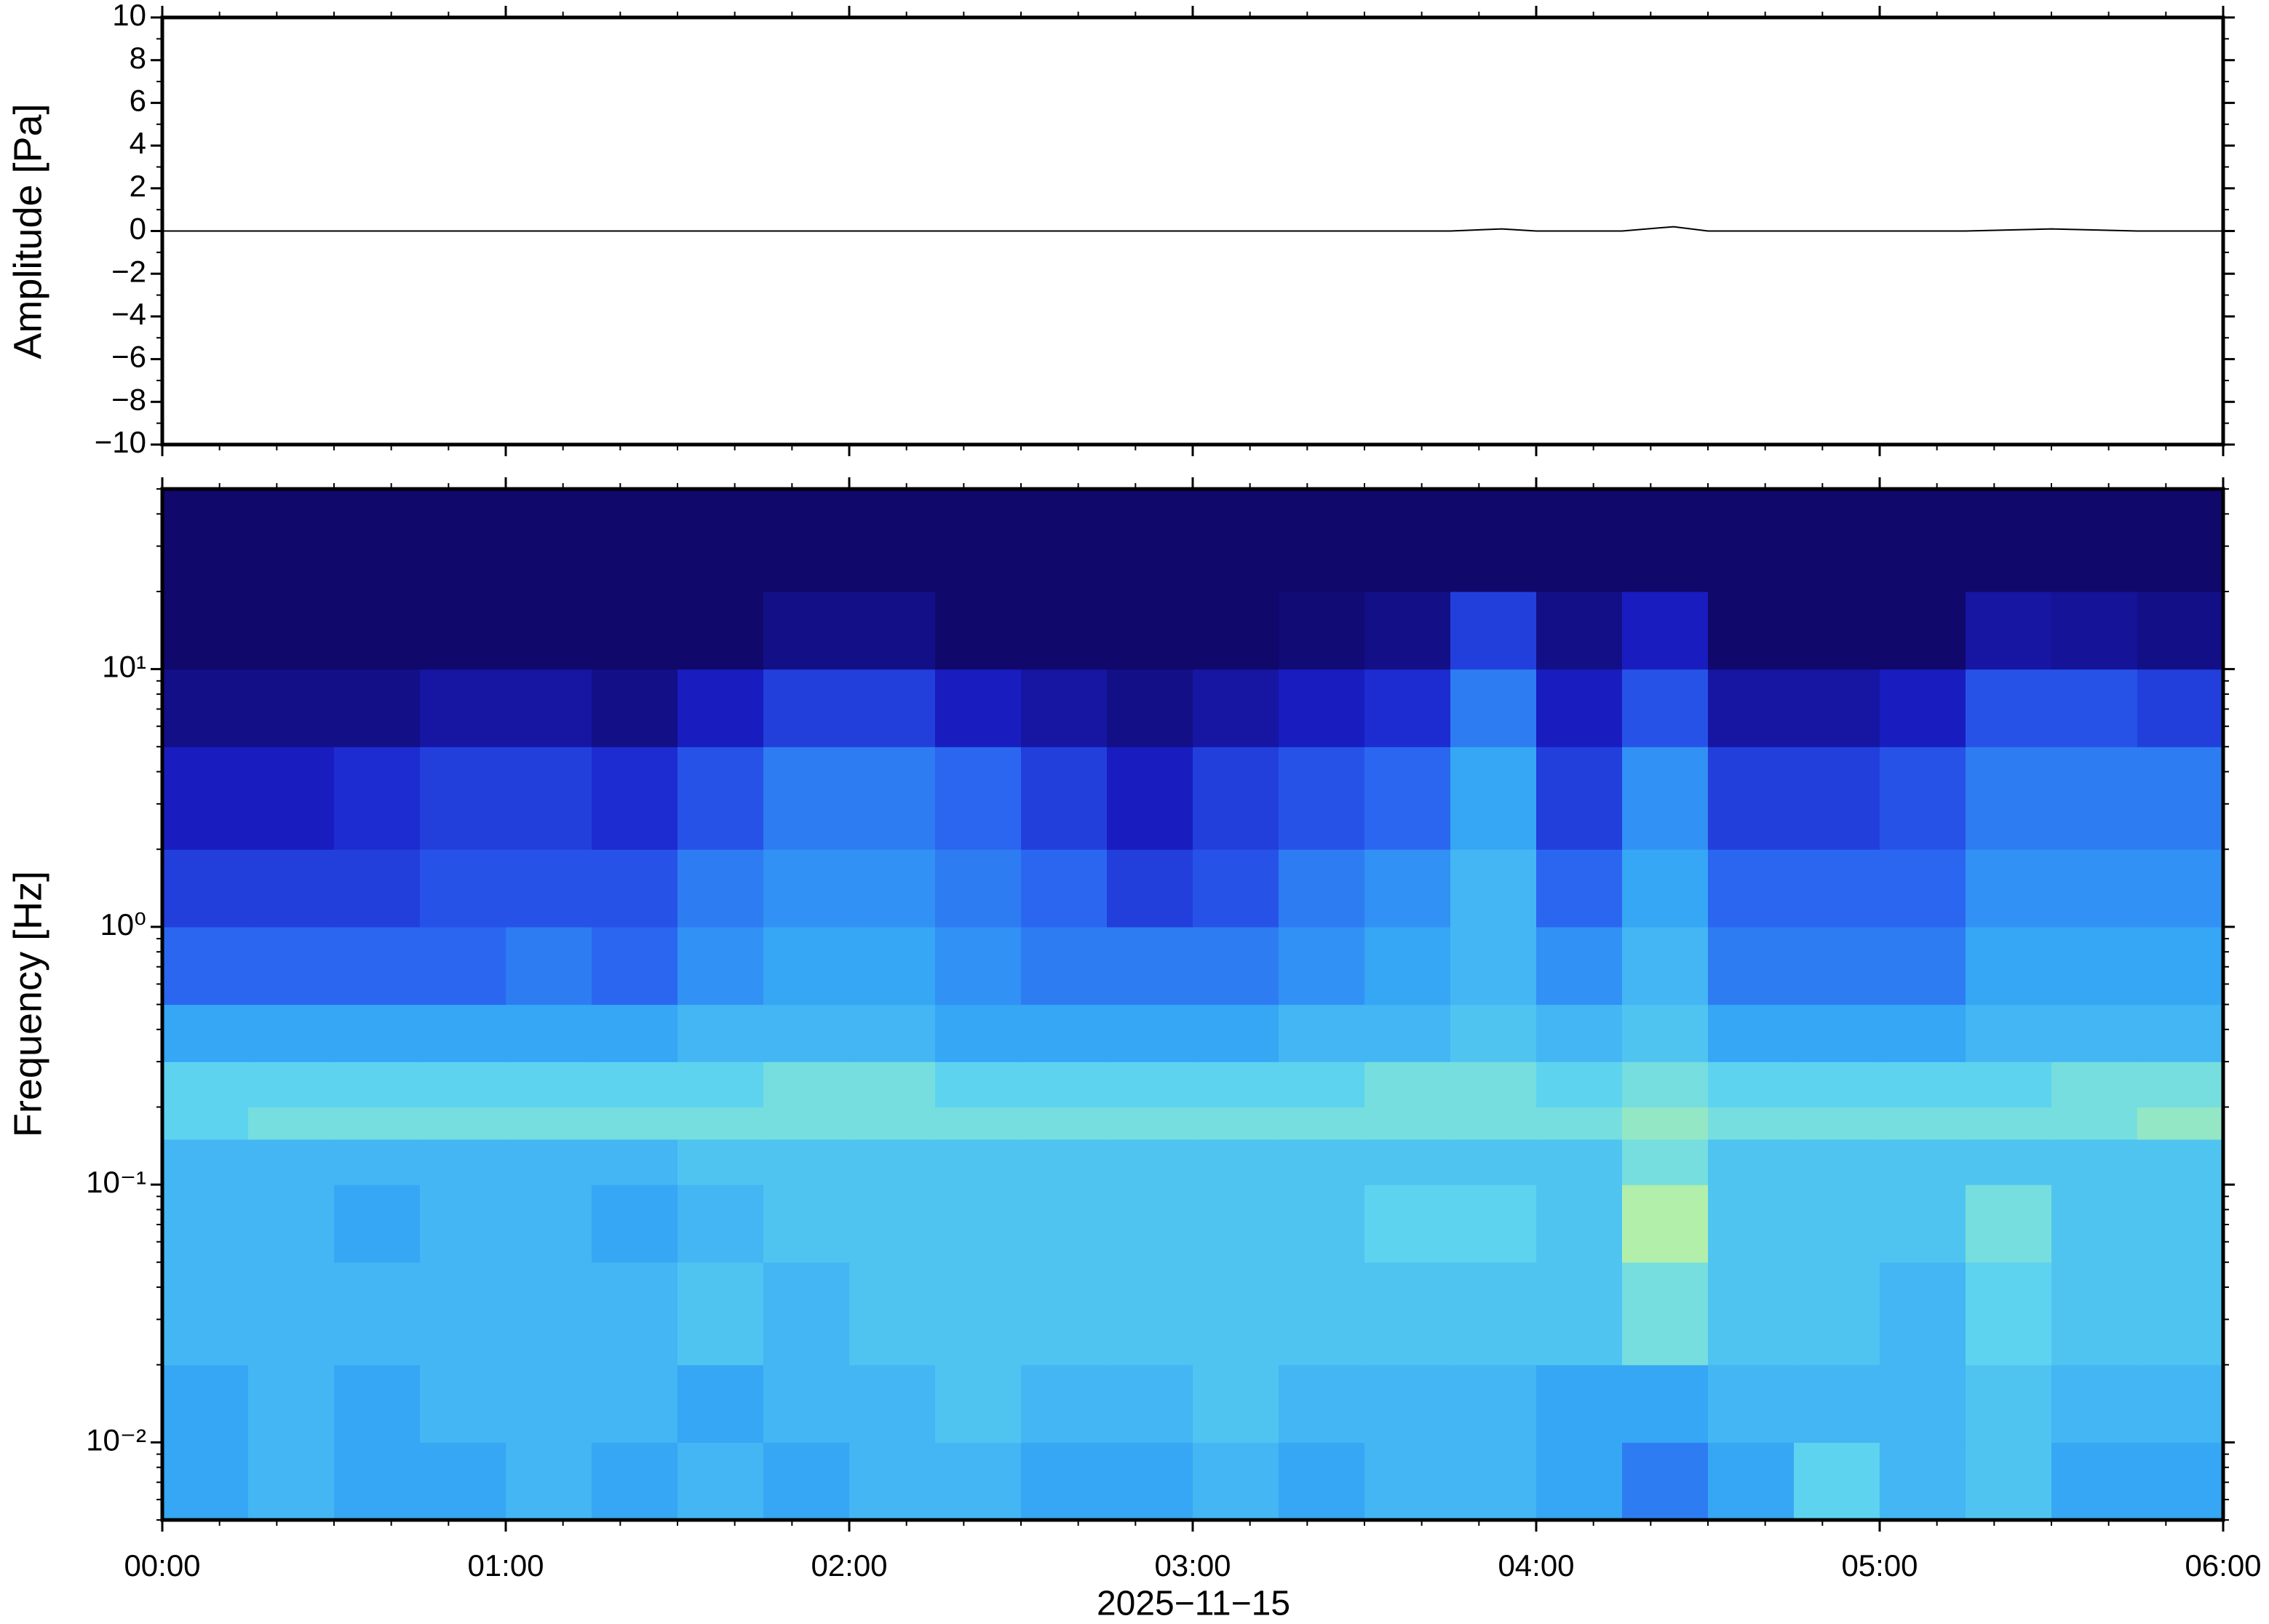 This screenshot has width=2269, height=1624. I want to click on y-tick-label: 8, so click(138, 58).